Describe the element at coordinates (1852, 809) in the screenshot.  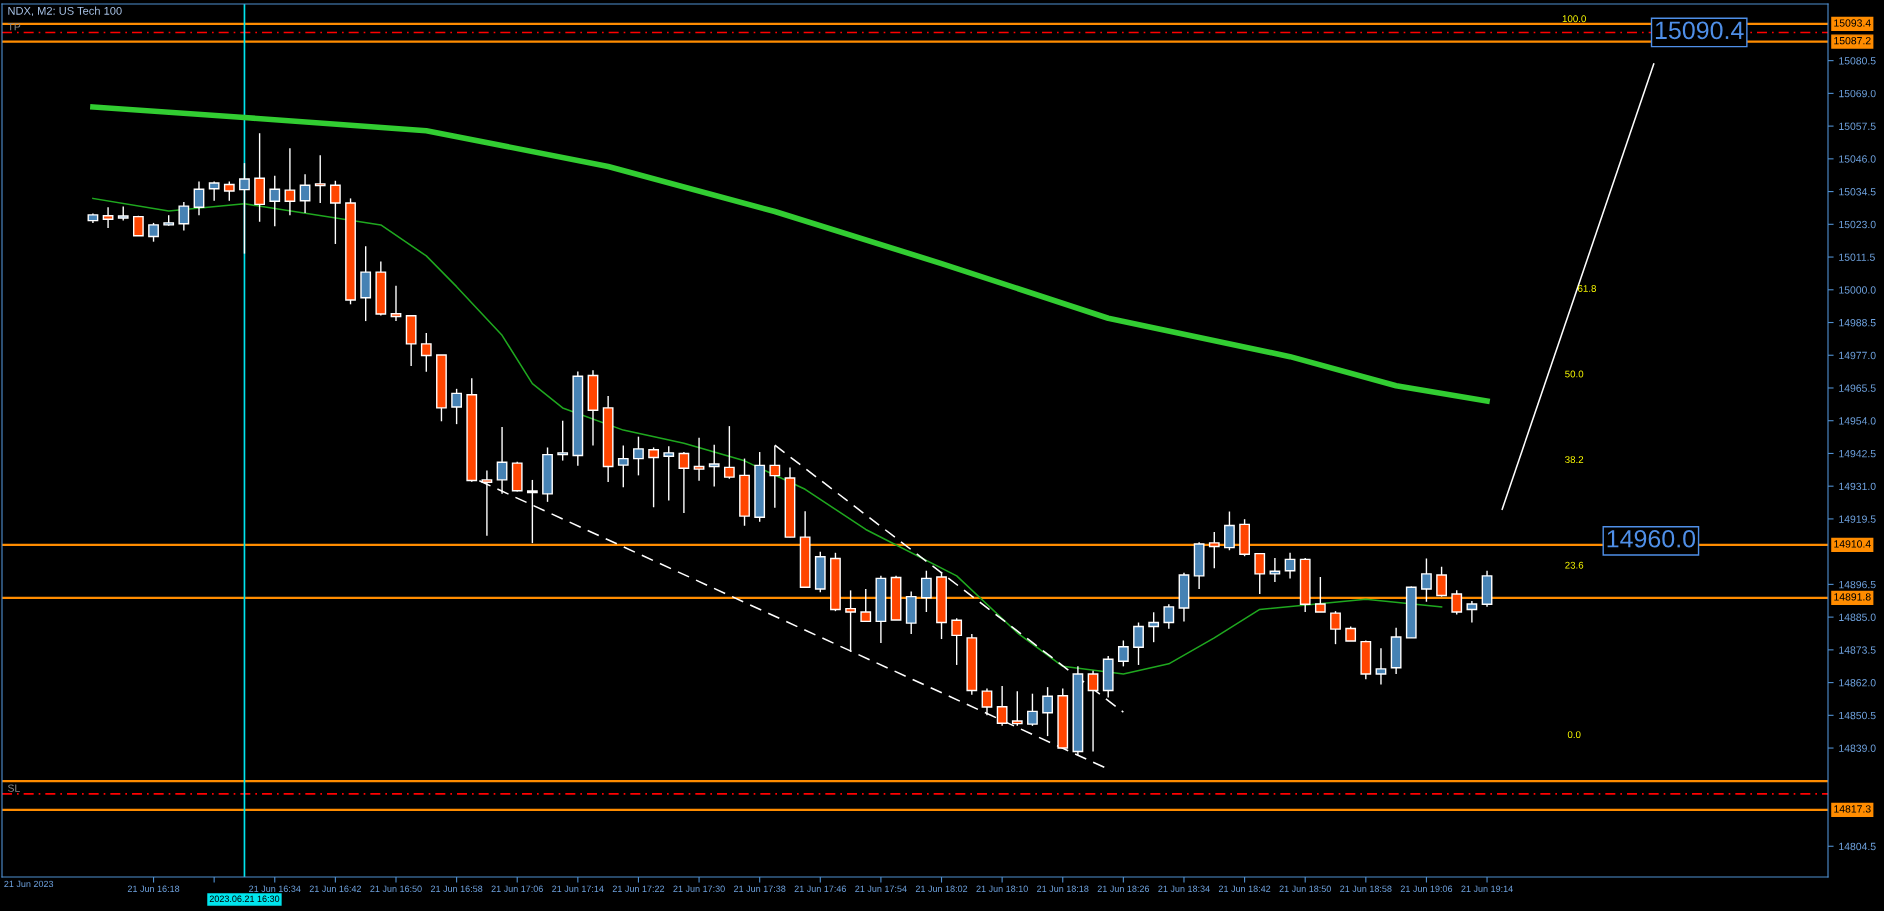
I see `ref-line-label: 14817.3` at that location.